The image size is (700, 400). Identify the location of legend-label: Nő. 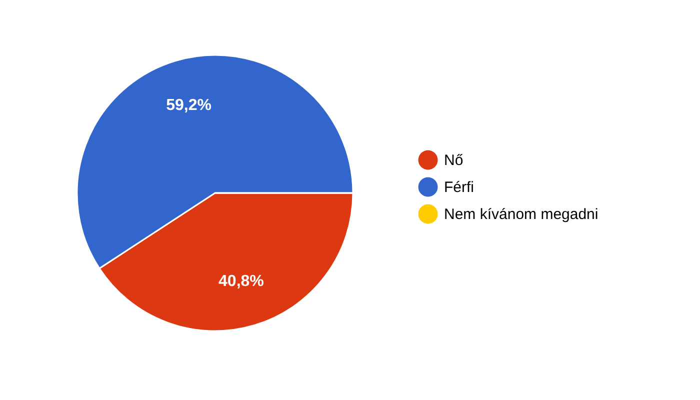
(454, 160).